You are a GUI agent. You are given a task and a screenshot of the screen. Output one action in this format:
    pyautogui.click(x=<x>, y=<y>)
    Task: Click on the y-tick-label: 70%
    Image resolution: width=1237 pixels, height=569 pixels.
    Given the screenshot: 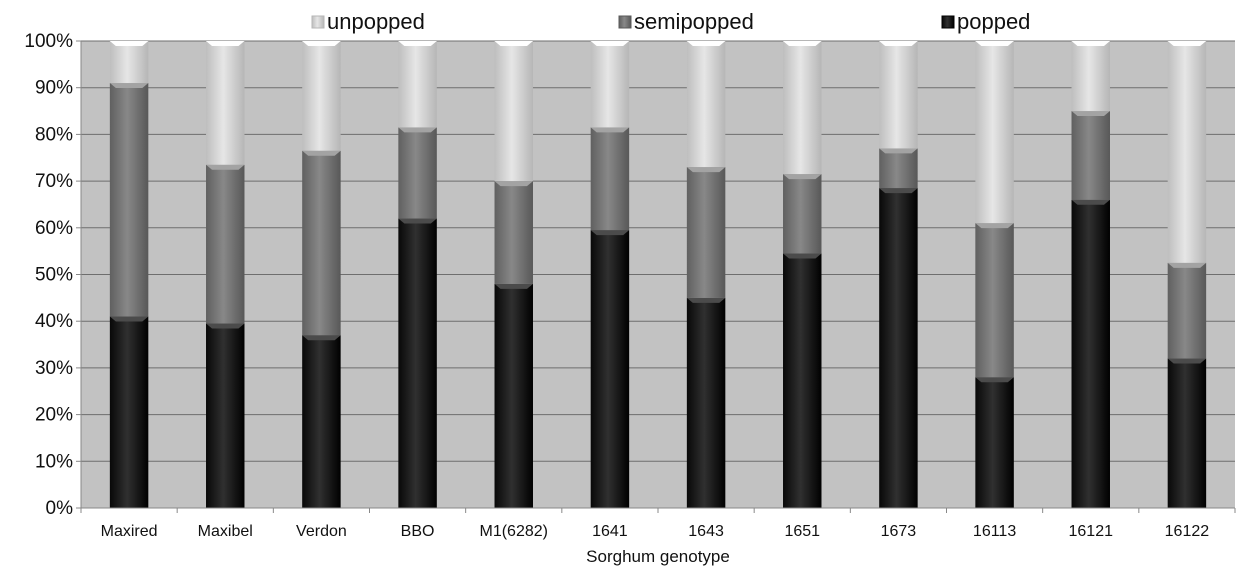 What is the action you would take?
    pyautogui.click(x=54, y=181)
    